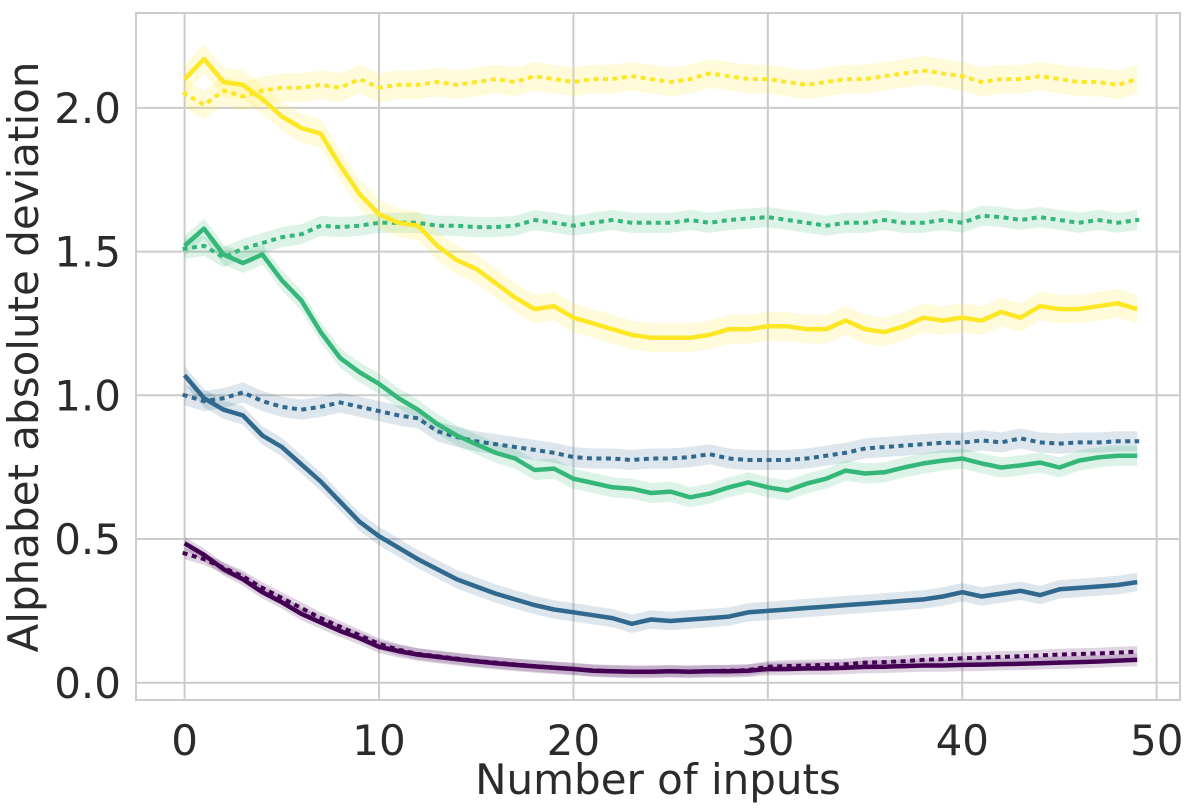 The image size is (1199, 808). I want to click on blue-dotted-line, so click(661, 426).